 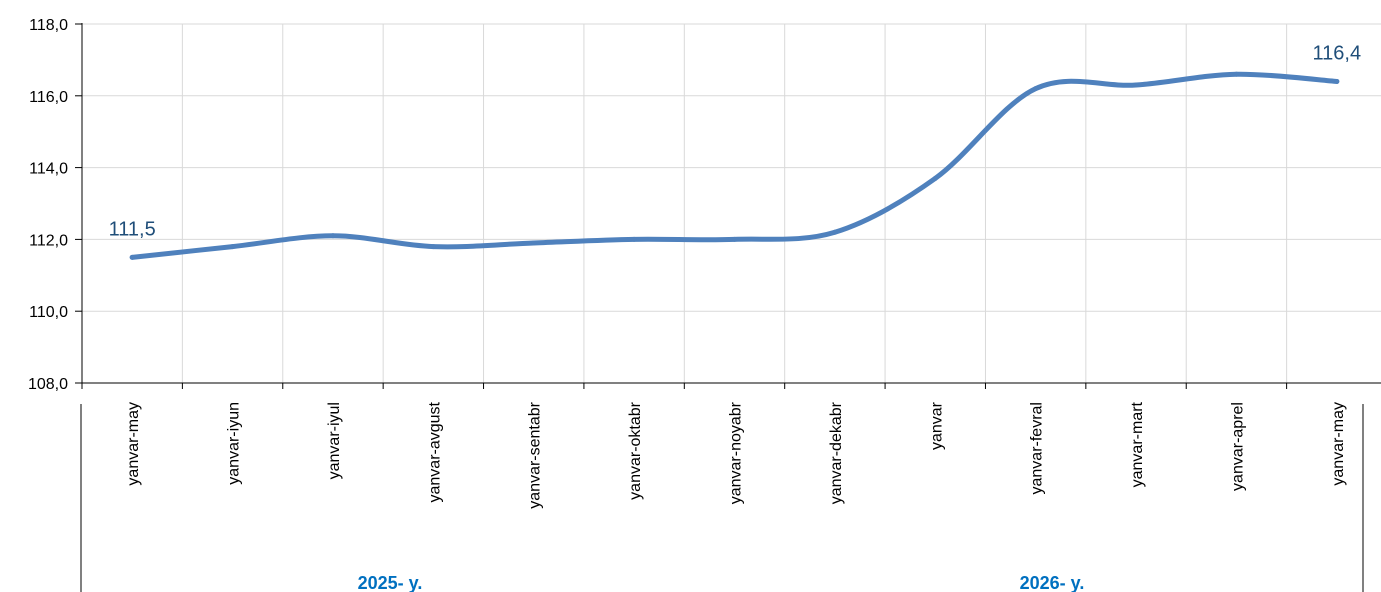 What do you see at coordinates (434, 451) in the screenshot?
I see `x-category-label: yanvar-avgust` at bounding box center [434, 451].